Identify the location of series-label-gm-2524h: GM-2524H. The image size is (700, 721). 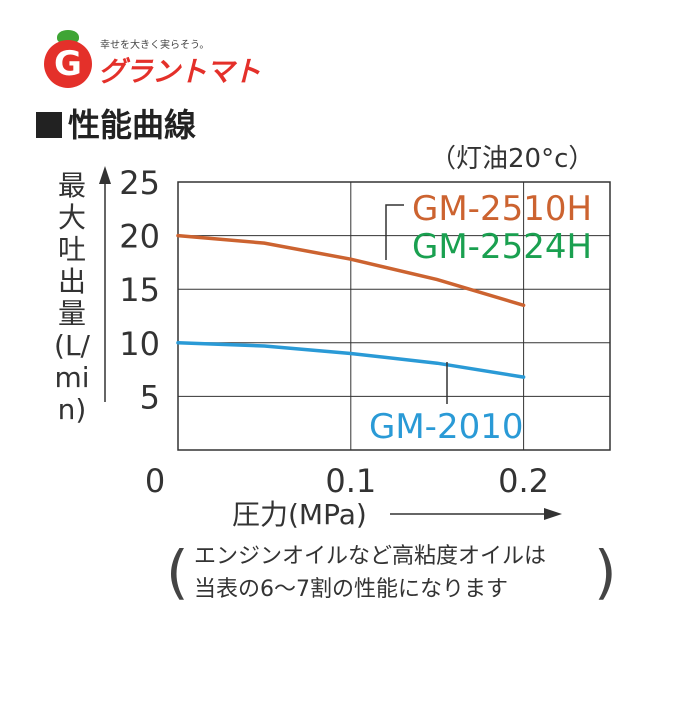
(502, 247).